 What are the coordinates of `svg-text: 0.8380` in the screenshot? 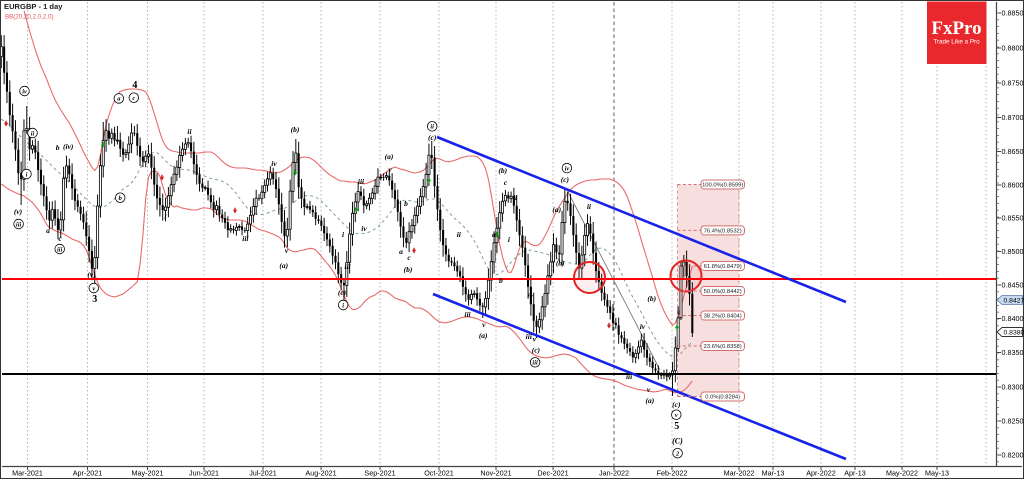 It's located at (1014, 333).